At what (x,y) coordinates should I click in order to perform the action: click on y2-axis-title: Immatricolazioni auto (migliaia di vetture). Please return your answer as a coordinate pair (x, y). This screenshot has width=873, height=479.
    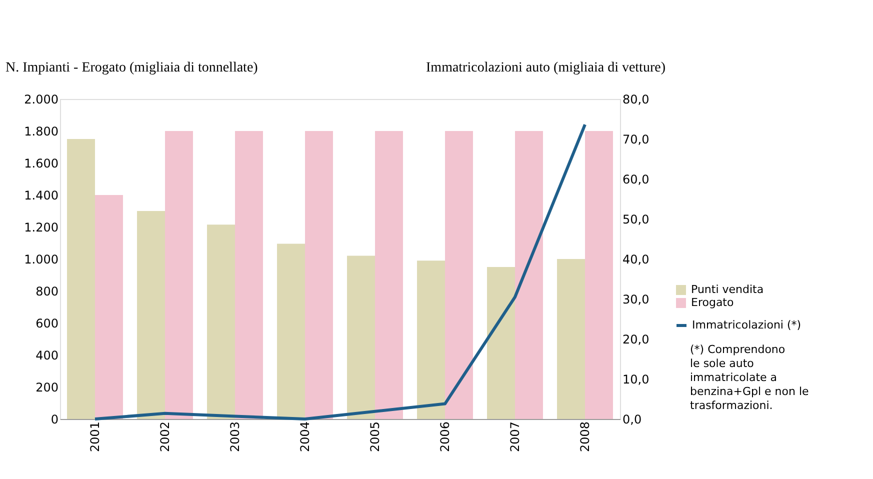
    Looking at the image, I should click on (546, 68).